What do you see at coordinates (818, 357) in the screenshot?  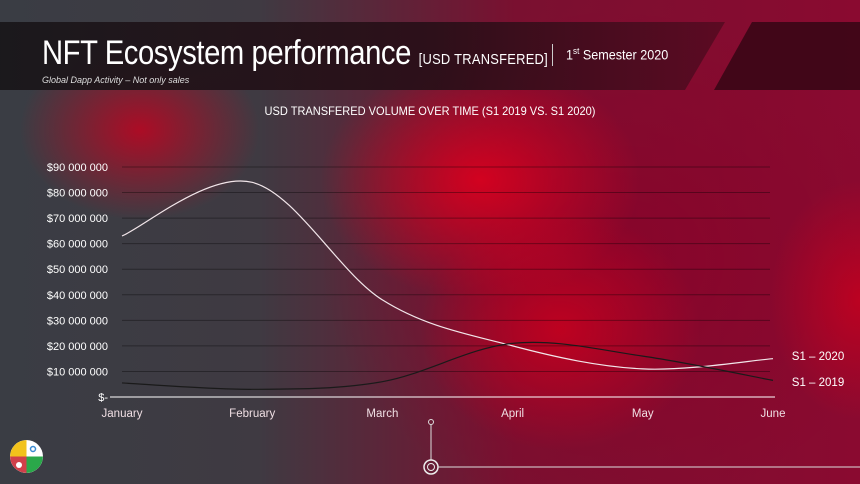 I see `legend-label: S1 – 2020` at bounding box center [818, 357].